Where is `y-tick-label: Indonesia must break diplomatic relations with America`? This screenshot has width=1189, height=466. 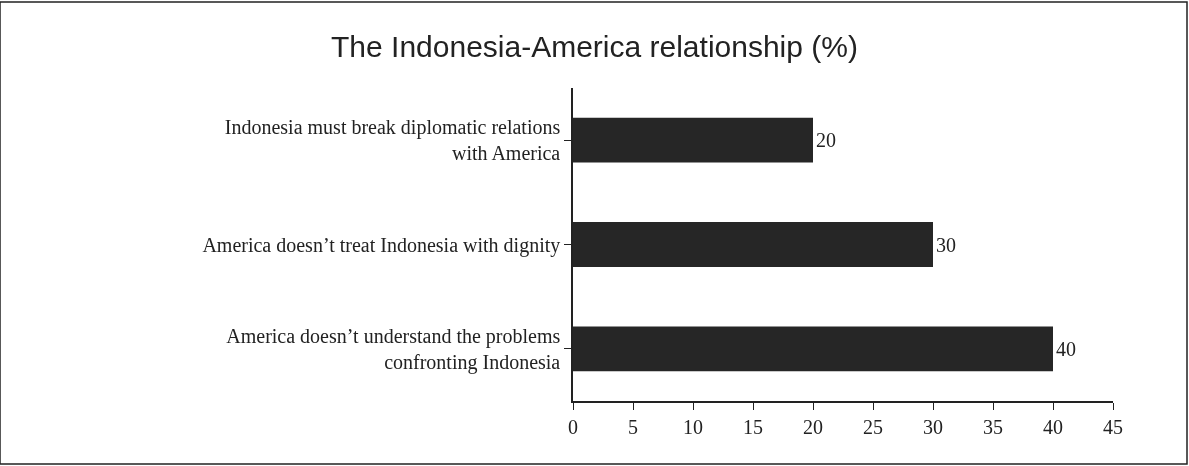 y-tick-label: Indonesia must break diplomatic relations with America is located at coordinates (392, 140).